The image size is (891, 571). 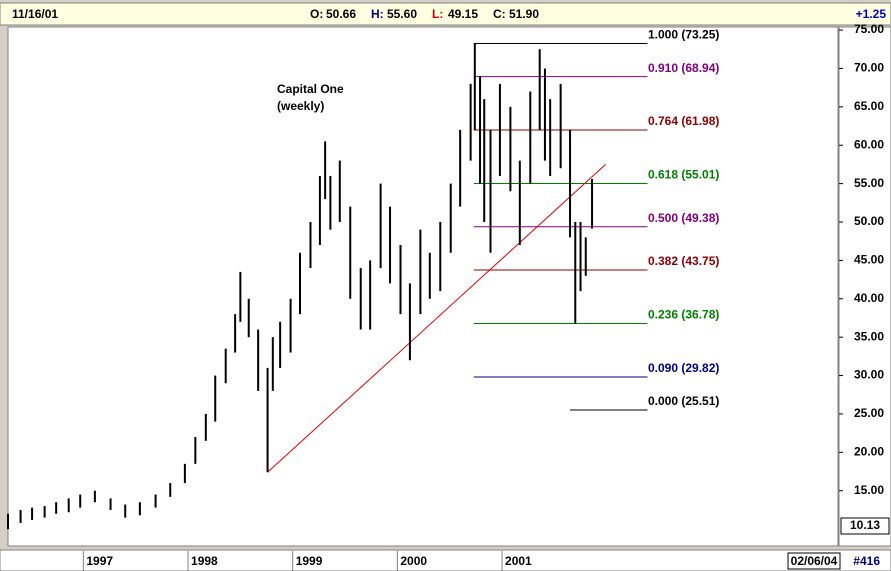 What do you see at coordinates (300, 106) in the screenshot?
I see `annotation: (weekly)` at bounding box center [300, 106].